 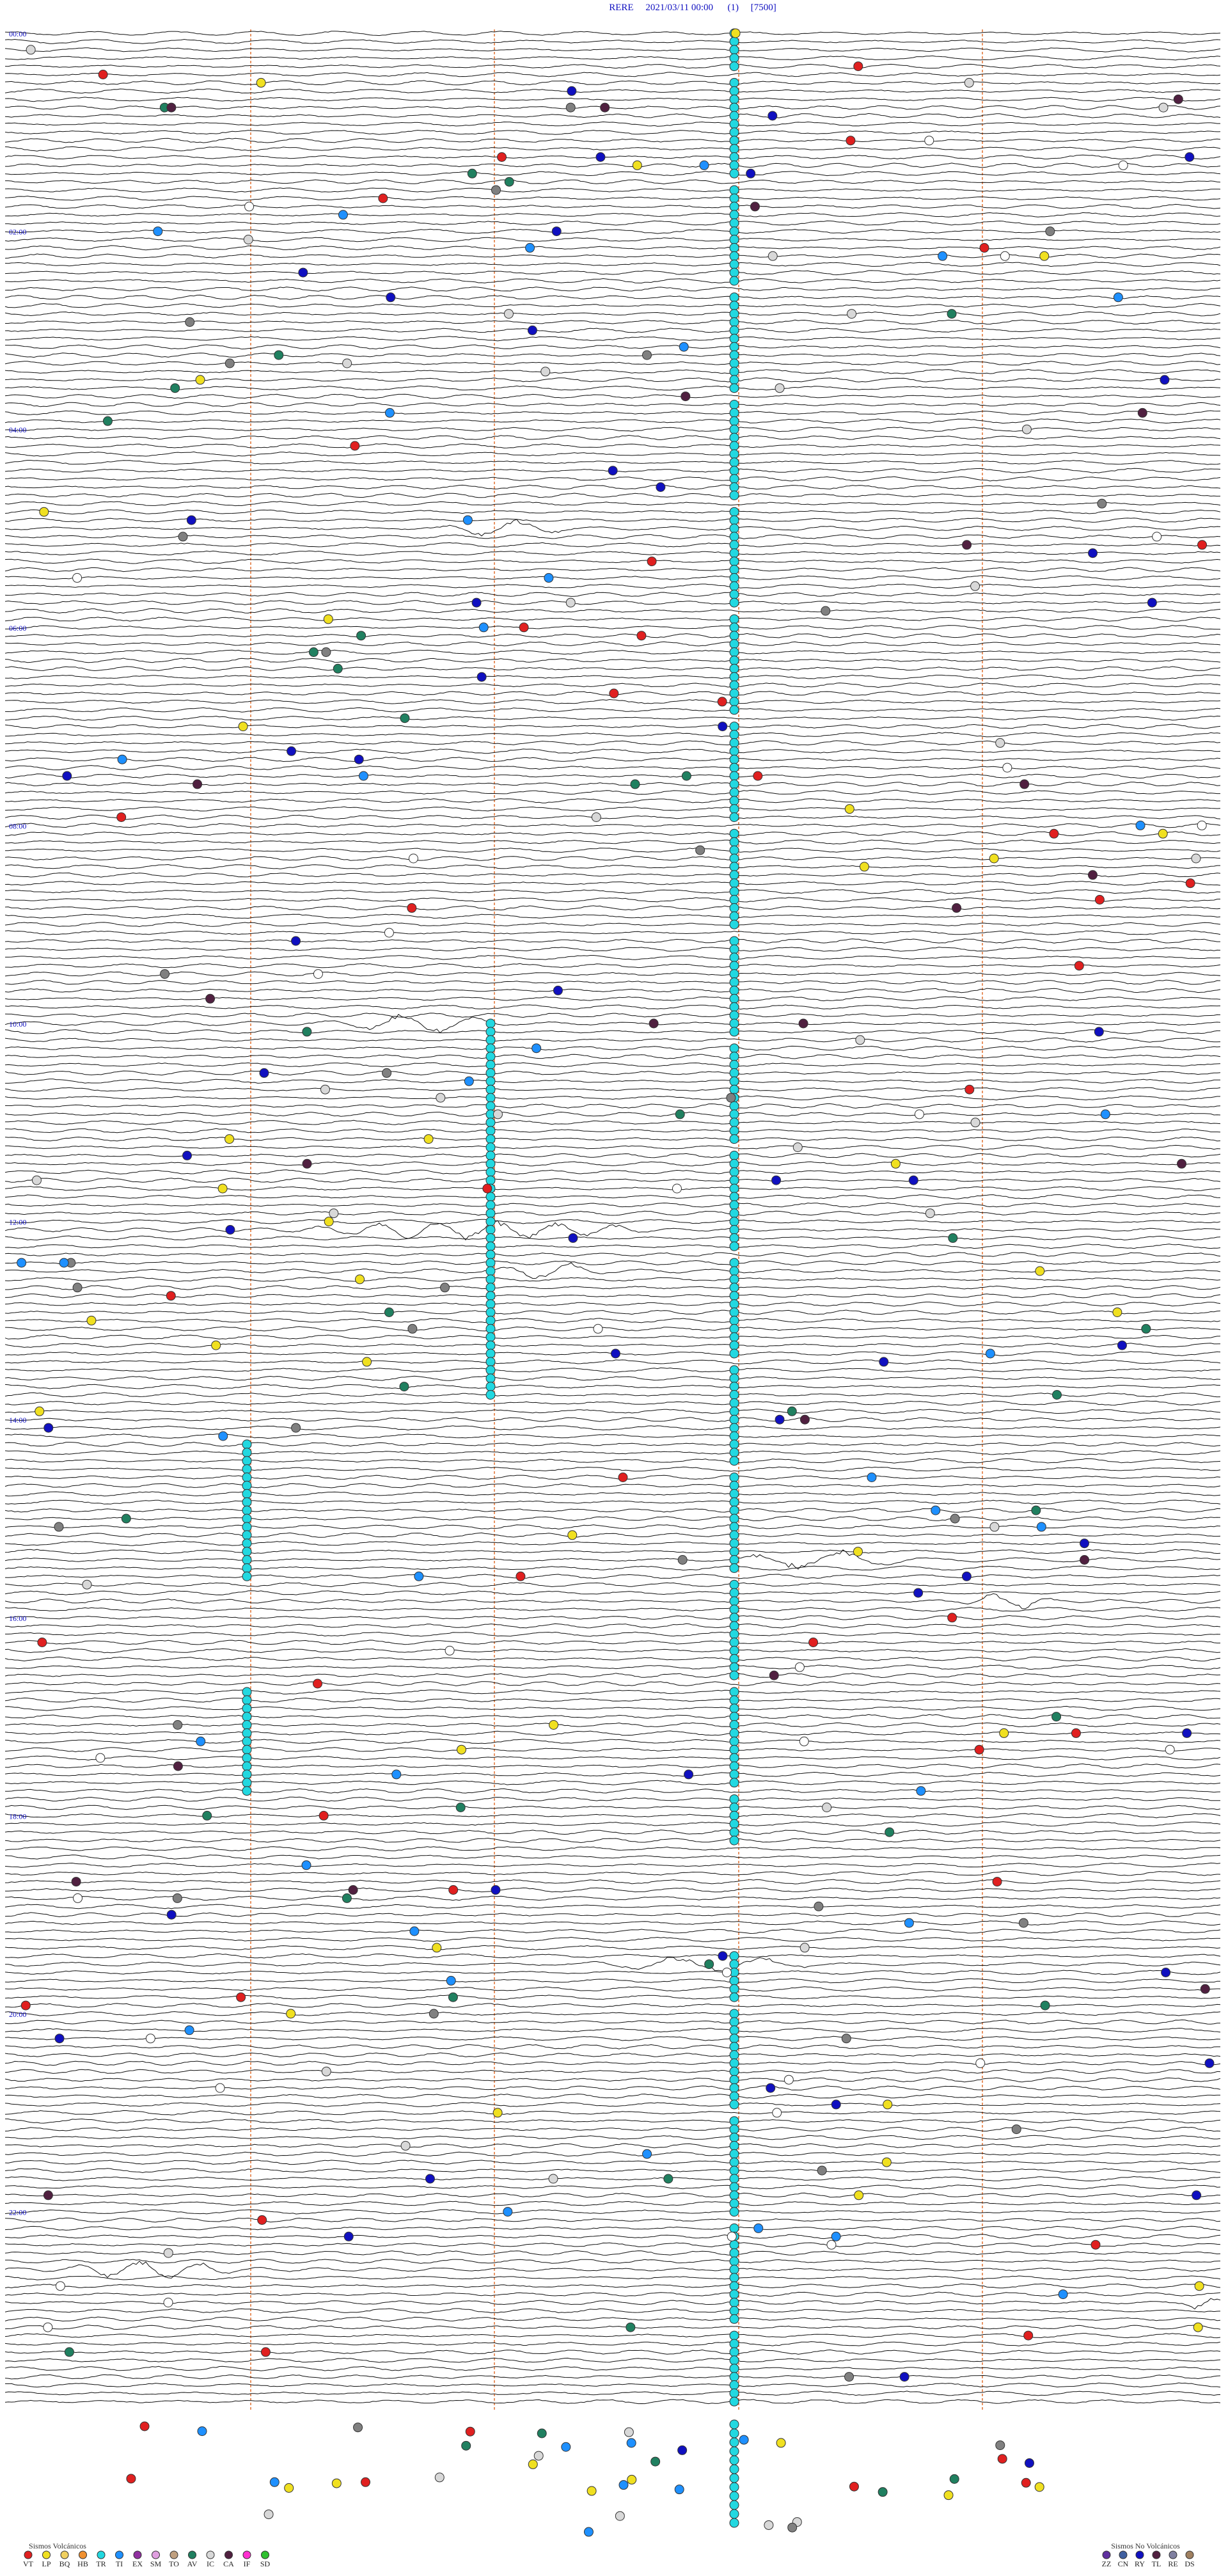 I want to click on legend-code: AV, so click(x=192, y=2563).